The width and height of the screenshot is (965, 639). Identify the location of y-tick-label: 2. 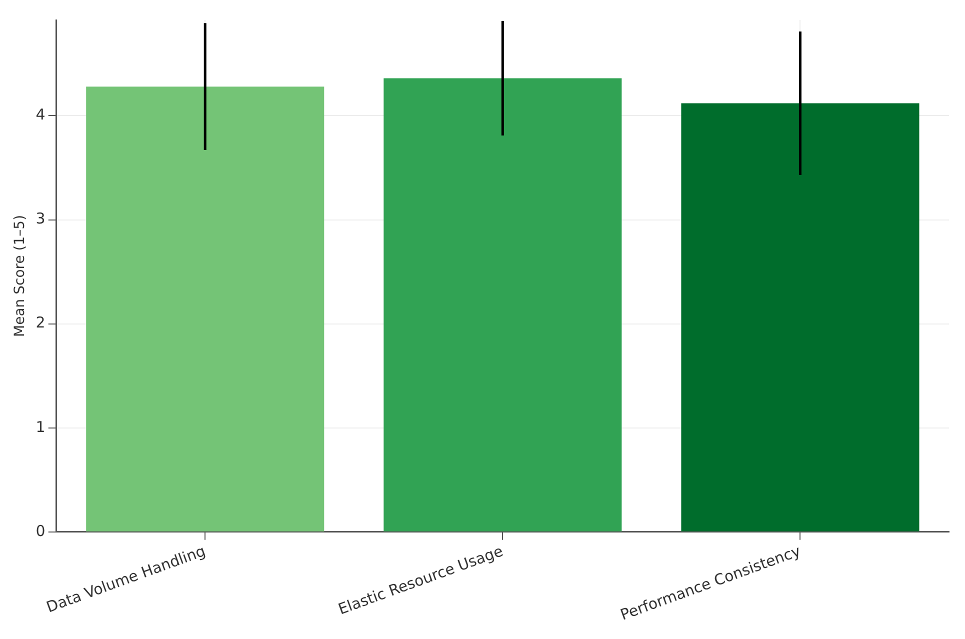
(41, 323).